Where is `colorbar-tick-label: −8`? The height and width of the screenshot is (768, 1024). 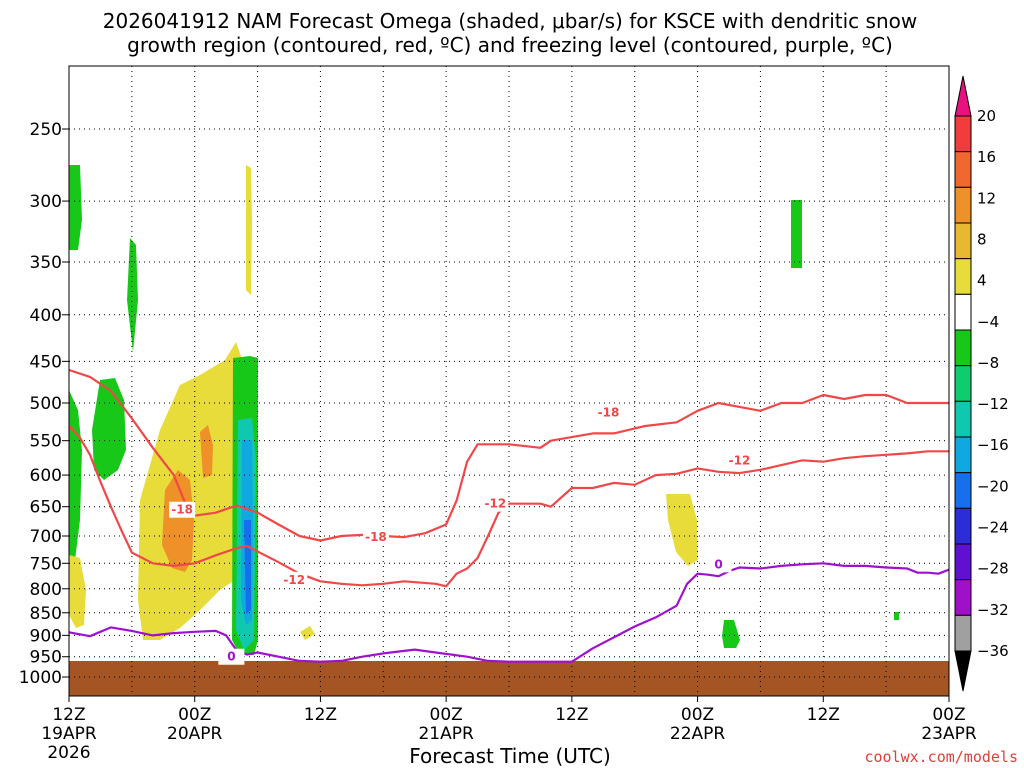
colorbar-tick-label: −8 is located at coordinates (988, 363).